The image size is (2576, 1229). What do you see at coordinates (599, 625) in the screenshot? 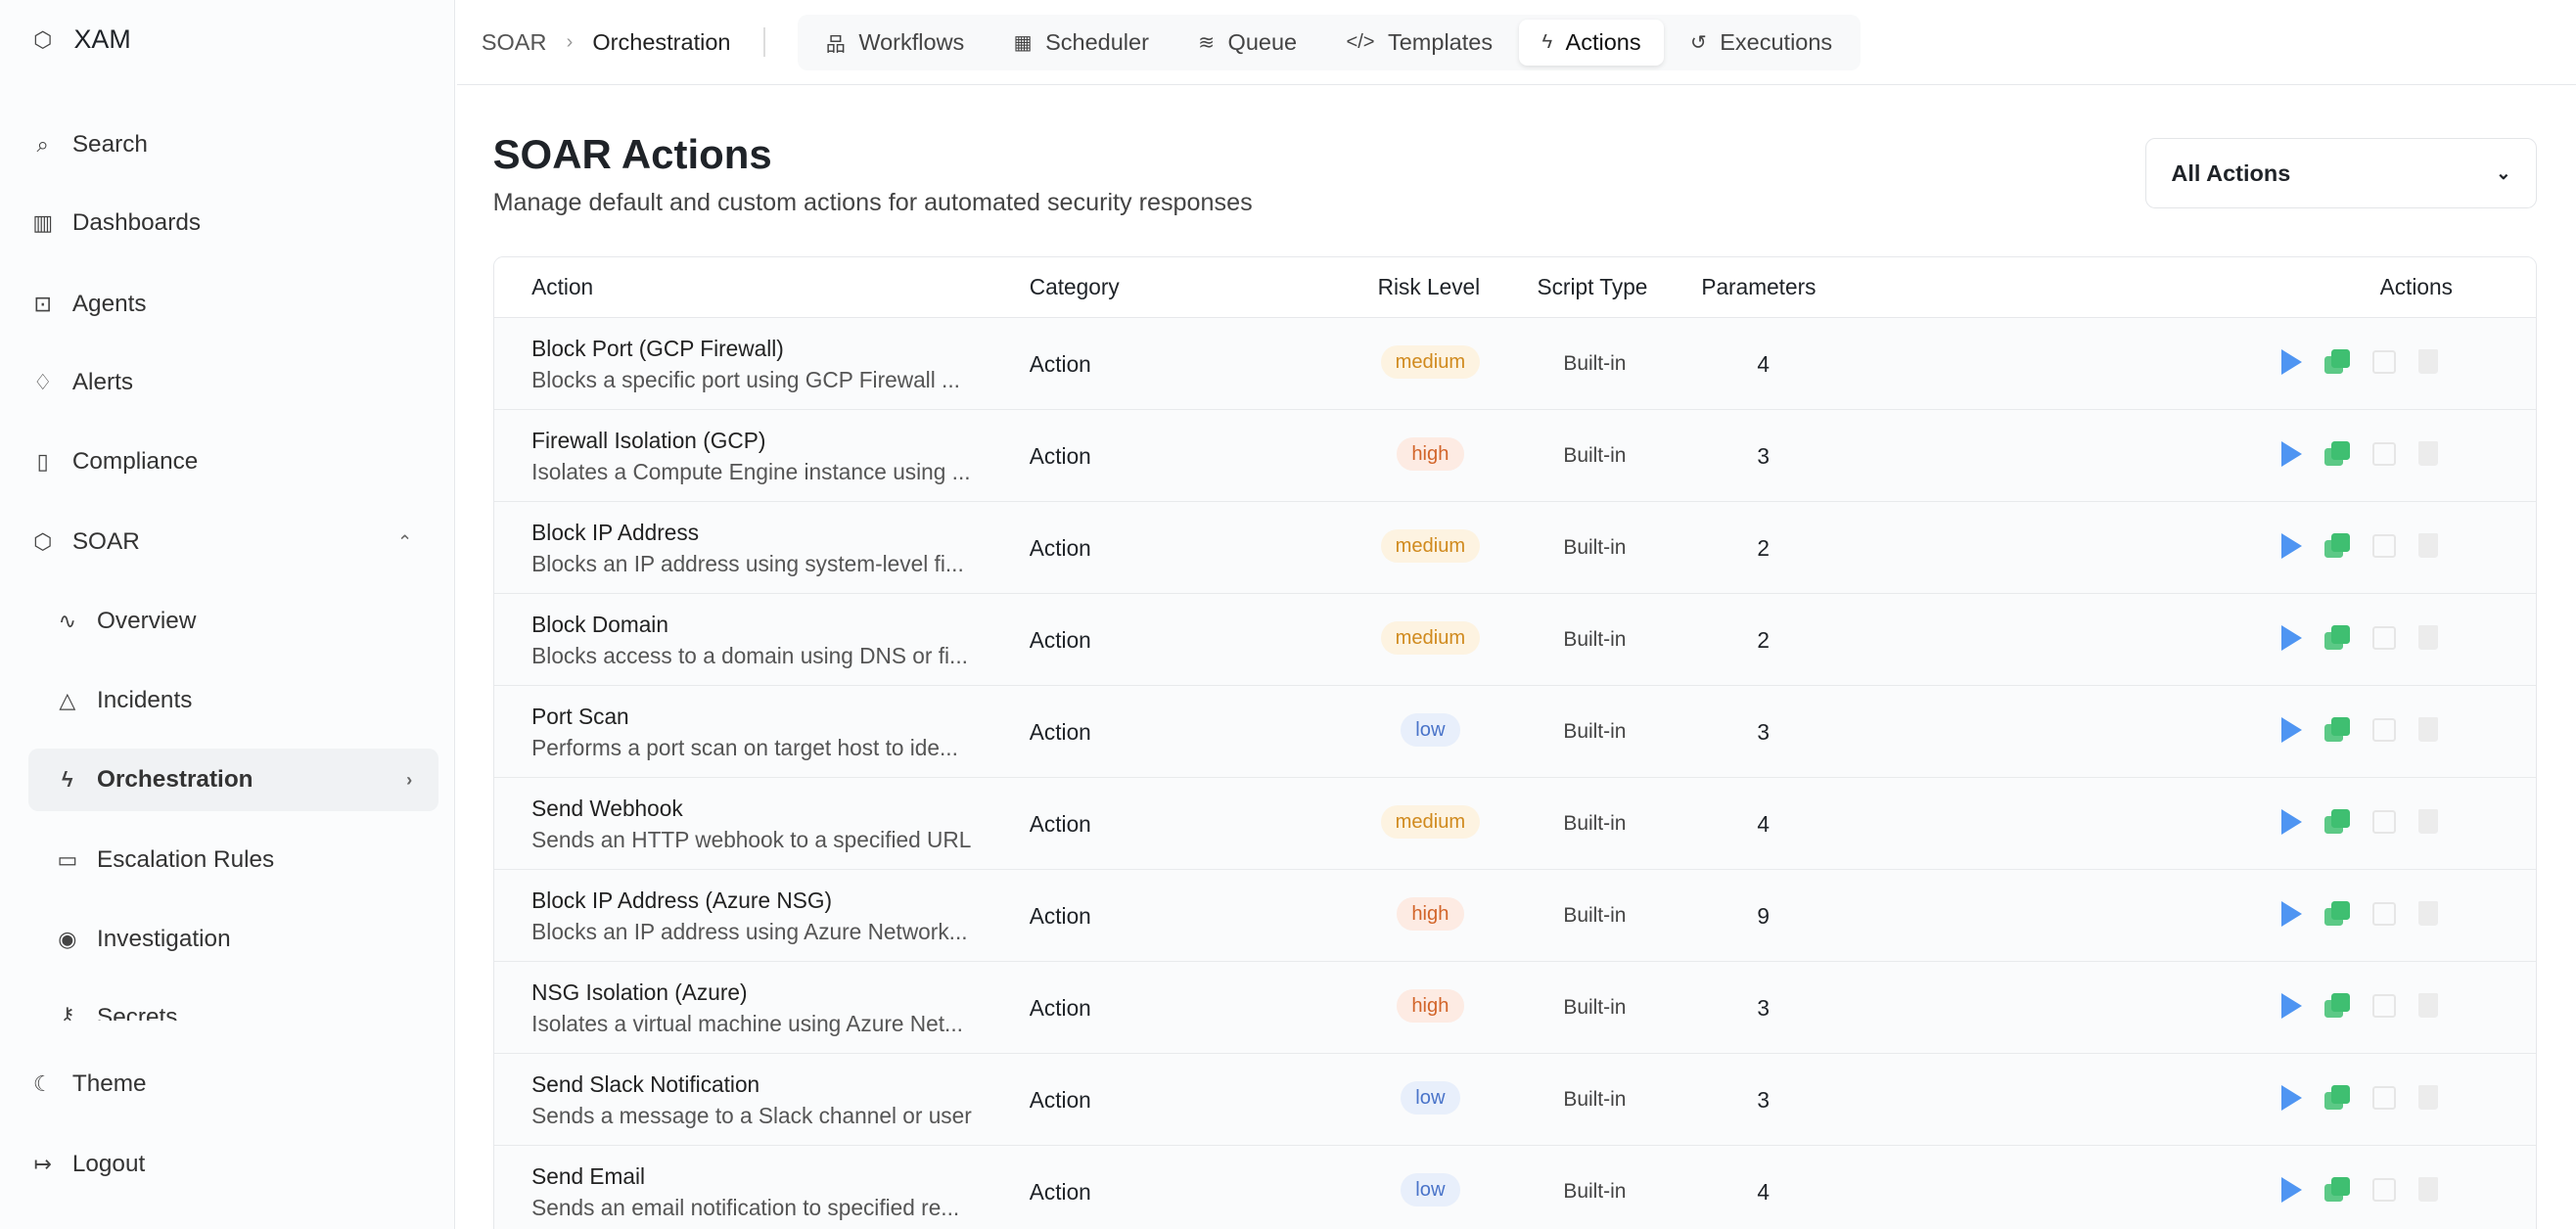
I see `action-name: Block Domain` at bounding box center [599, 625].